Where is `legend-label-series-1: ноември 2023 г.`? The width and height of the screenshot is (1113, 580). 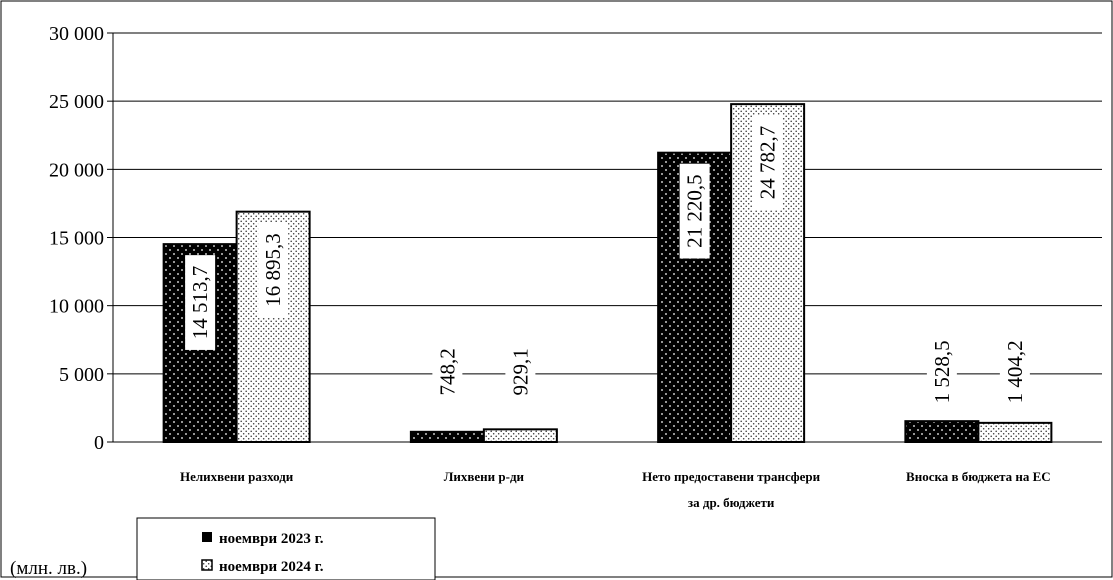 legend-label-series-1: ноември 2023 г. is located at coordinates (271, 539).